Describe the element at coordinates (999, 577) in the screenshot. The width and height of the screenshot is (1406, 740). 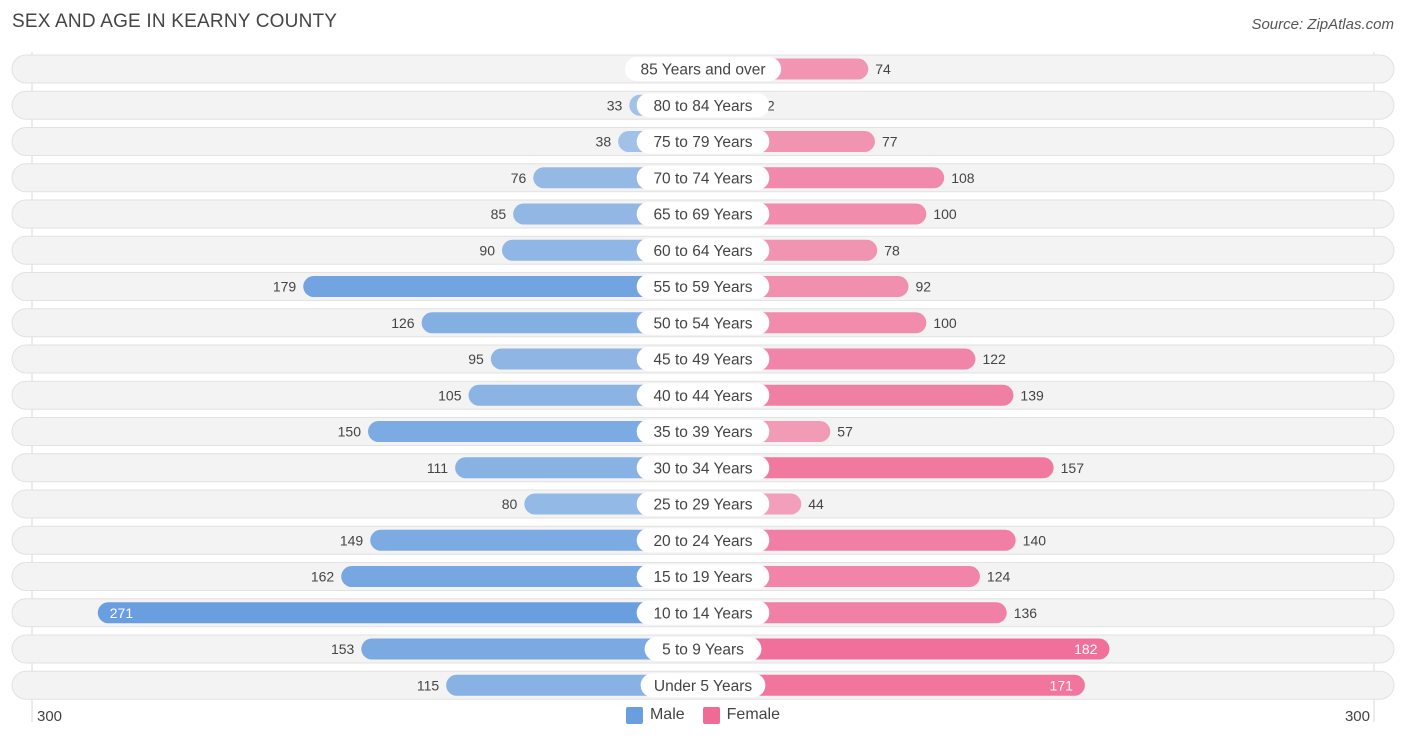
I see `female-value-label: 124` at that location.